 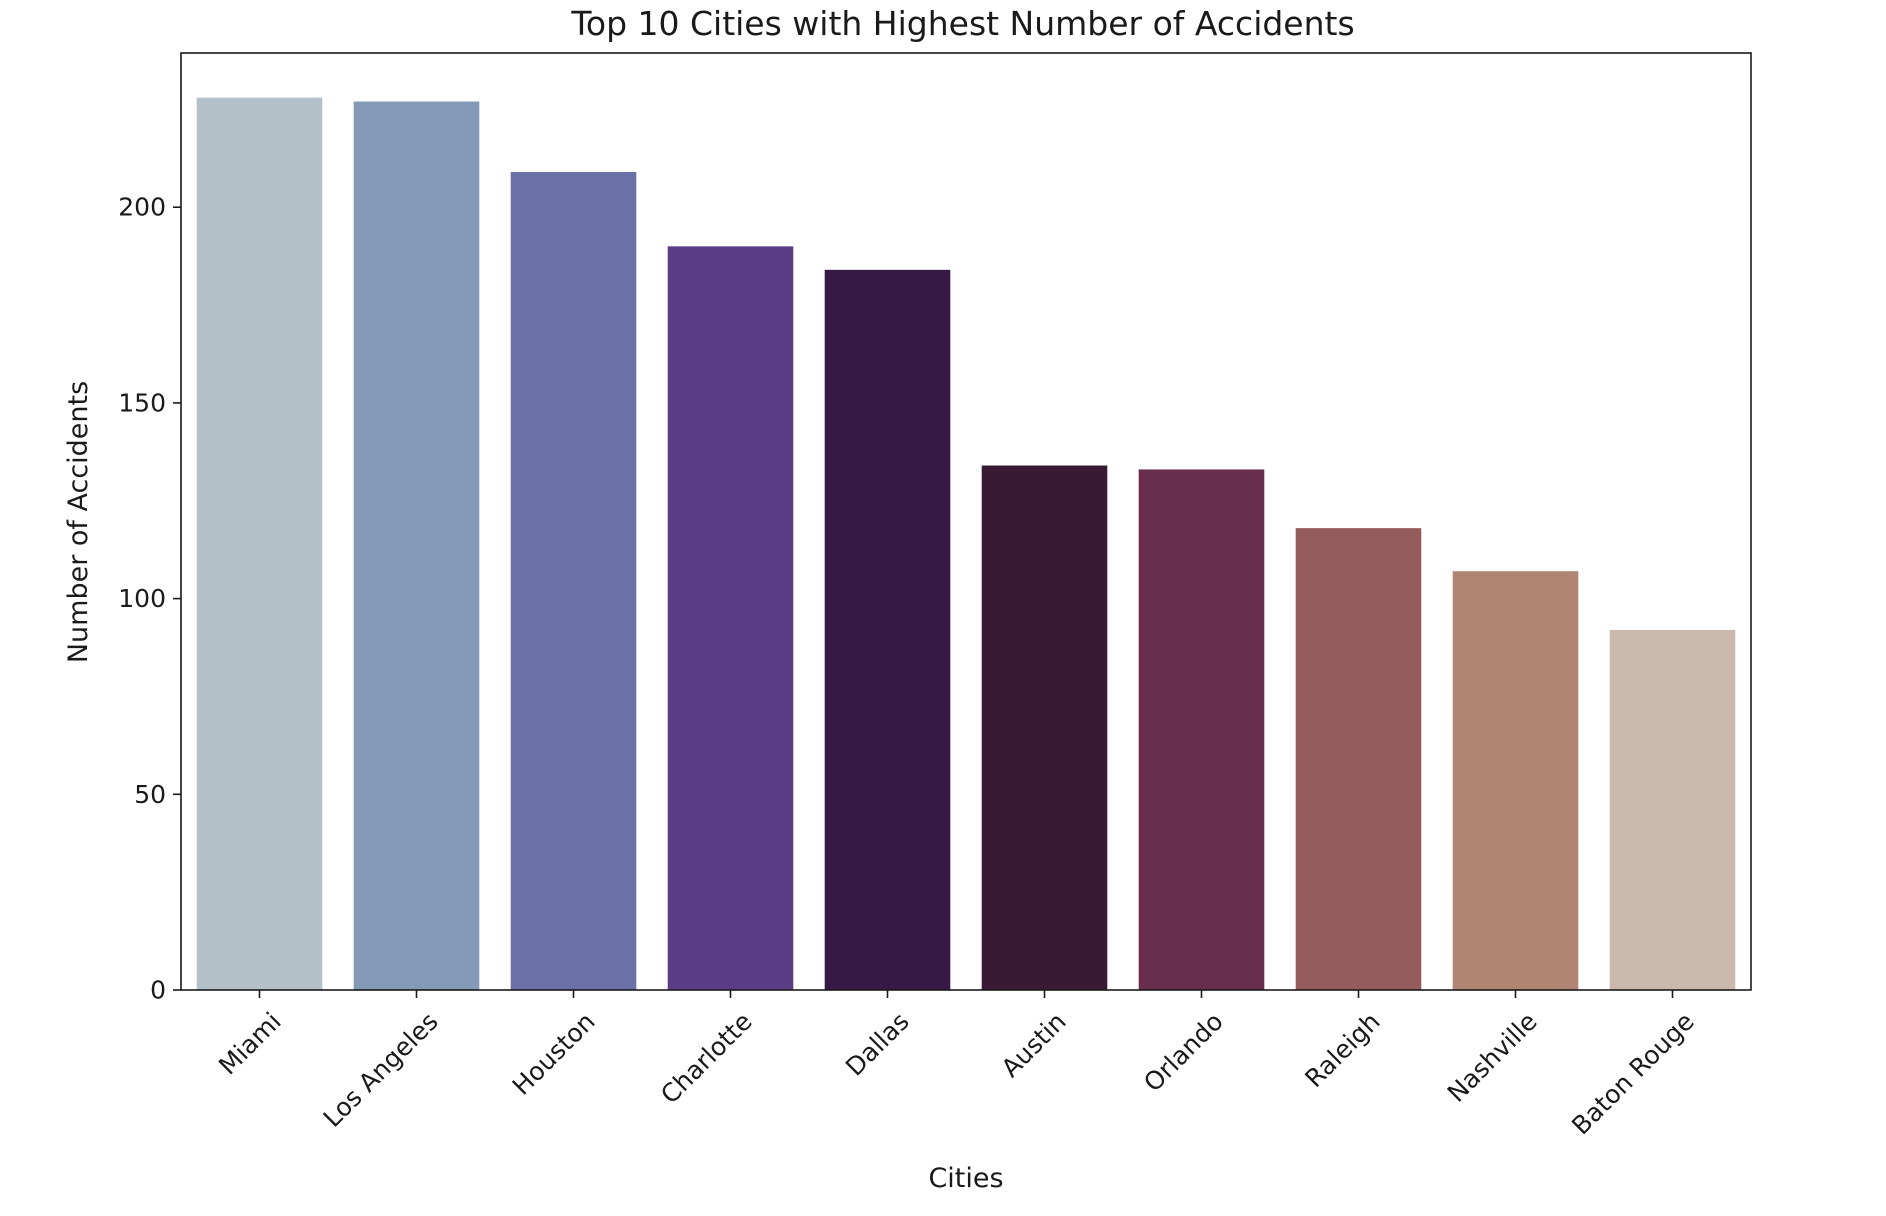 What do you see at coordinates (142, 207) in the screenshot?
I see `y-tick-label: 200` at bounding box center [142, 207].